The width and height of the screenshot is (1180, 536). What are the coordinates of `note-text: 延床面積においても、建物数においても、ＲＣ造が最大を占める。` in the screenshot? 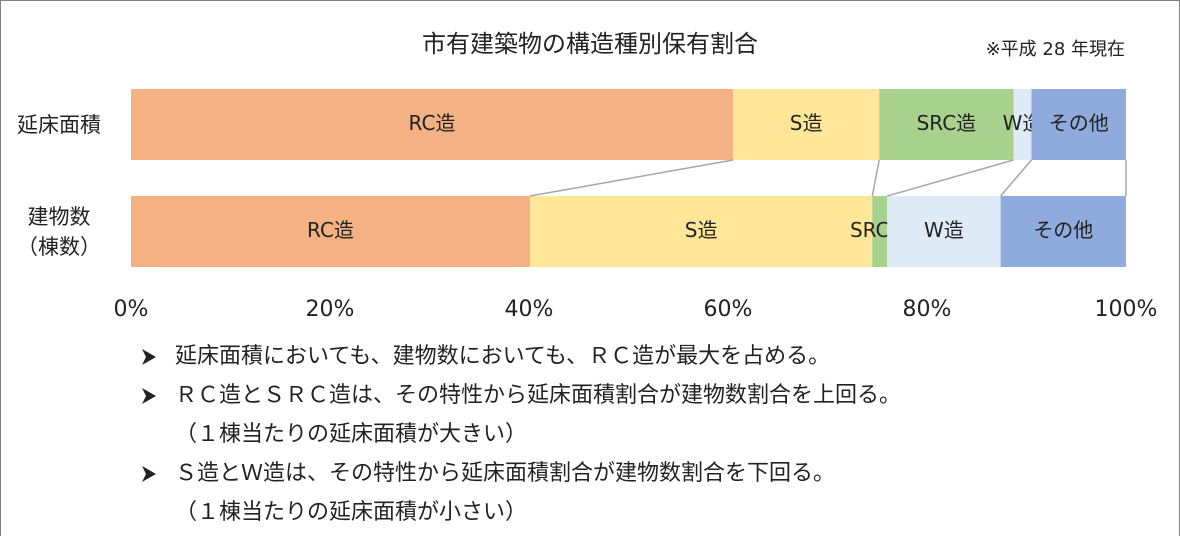 It's located at (502, 356).